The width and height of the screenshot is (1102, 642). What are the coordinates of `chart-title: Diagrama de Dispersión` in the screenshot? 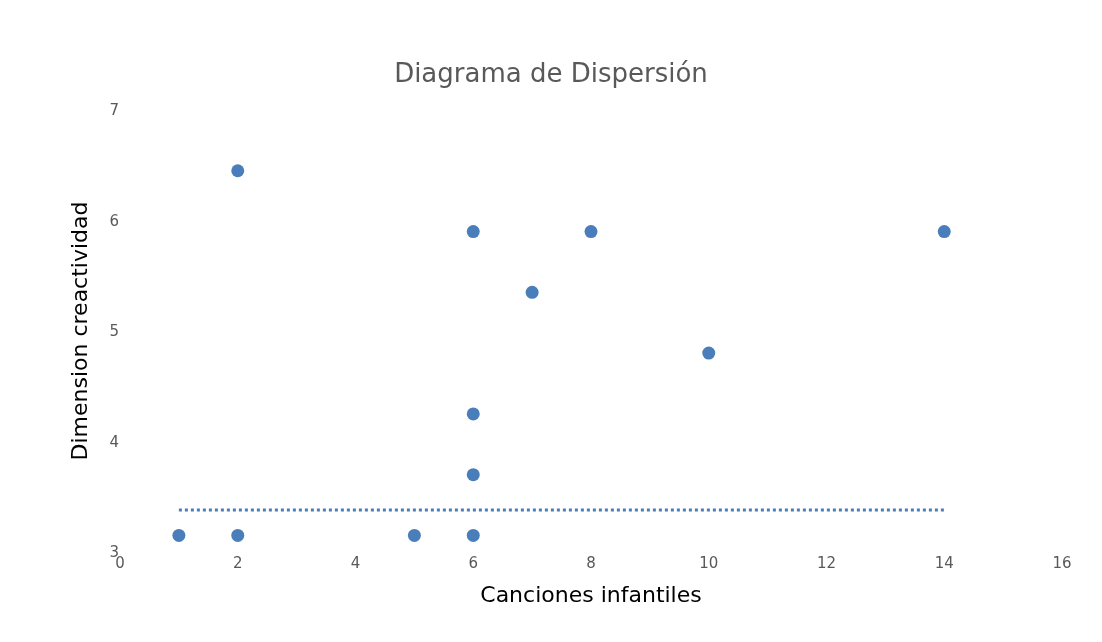 It's located at (551, 73).